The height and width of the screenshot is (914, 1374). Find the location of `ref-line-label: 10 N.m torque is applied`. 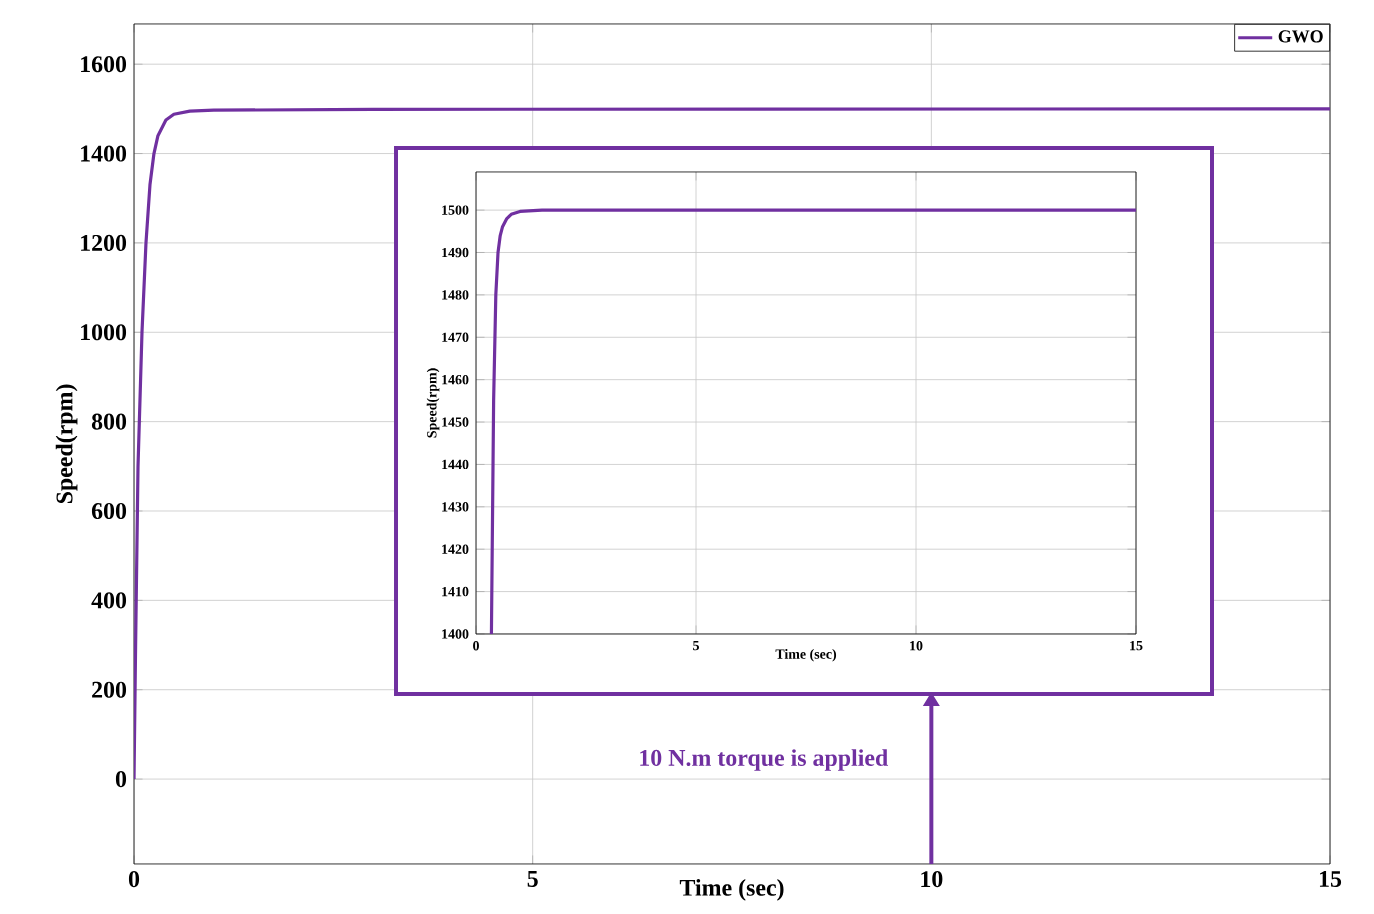

ref-line-label: 10 N.m torque is applied is located at coordinates (764, 760).